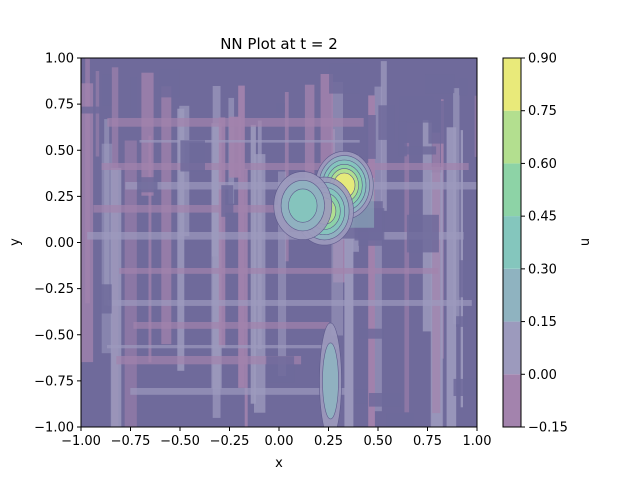 The width and height of the screenshot is (640, 480). What do you see at coordinates (54, 335) in the screenshot?
I see `y-tick-label: −0.50` at bounding box center [54, 335].